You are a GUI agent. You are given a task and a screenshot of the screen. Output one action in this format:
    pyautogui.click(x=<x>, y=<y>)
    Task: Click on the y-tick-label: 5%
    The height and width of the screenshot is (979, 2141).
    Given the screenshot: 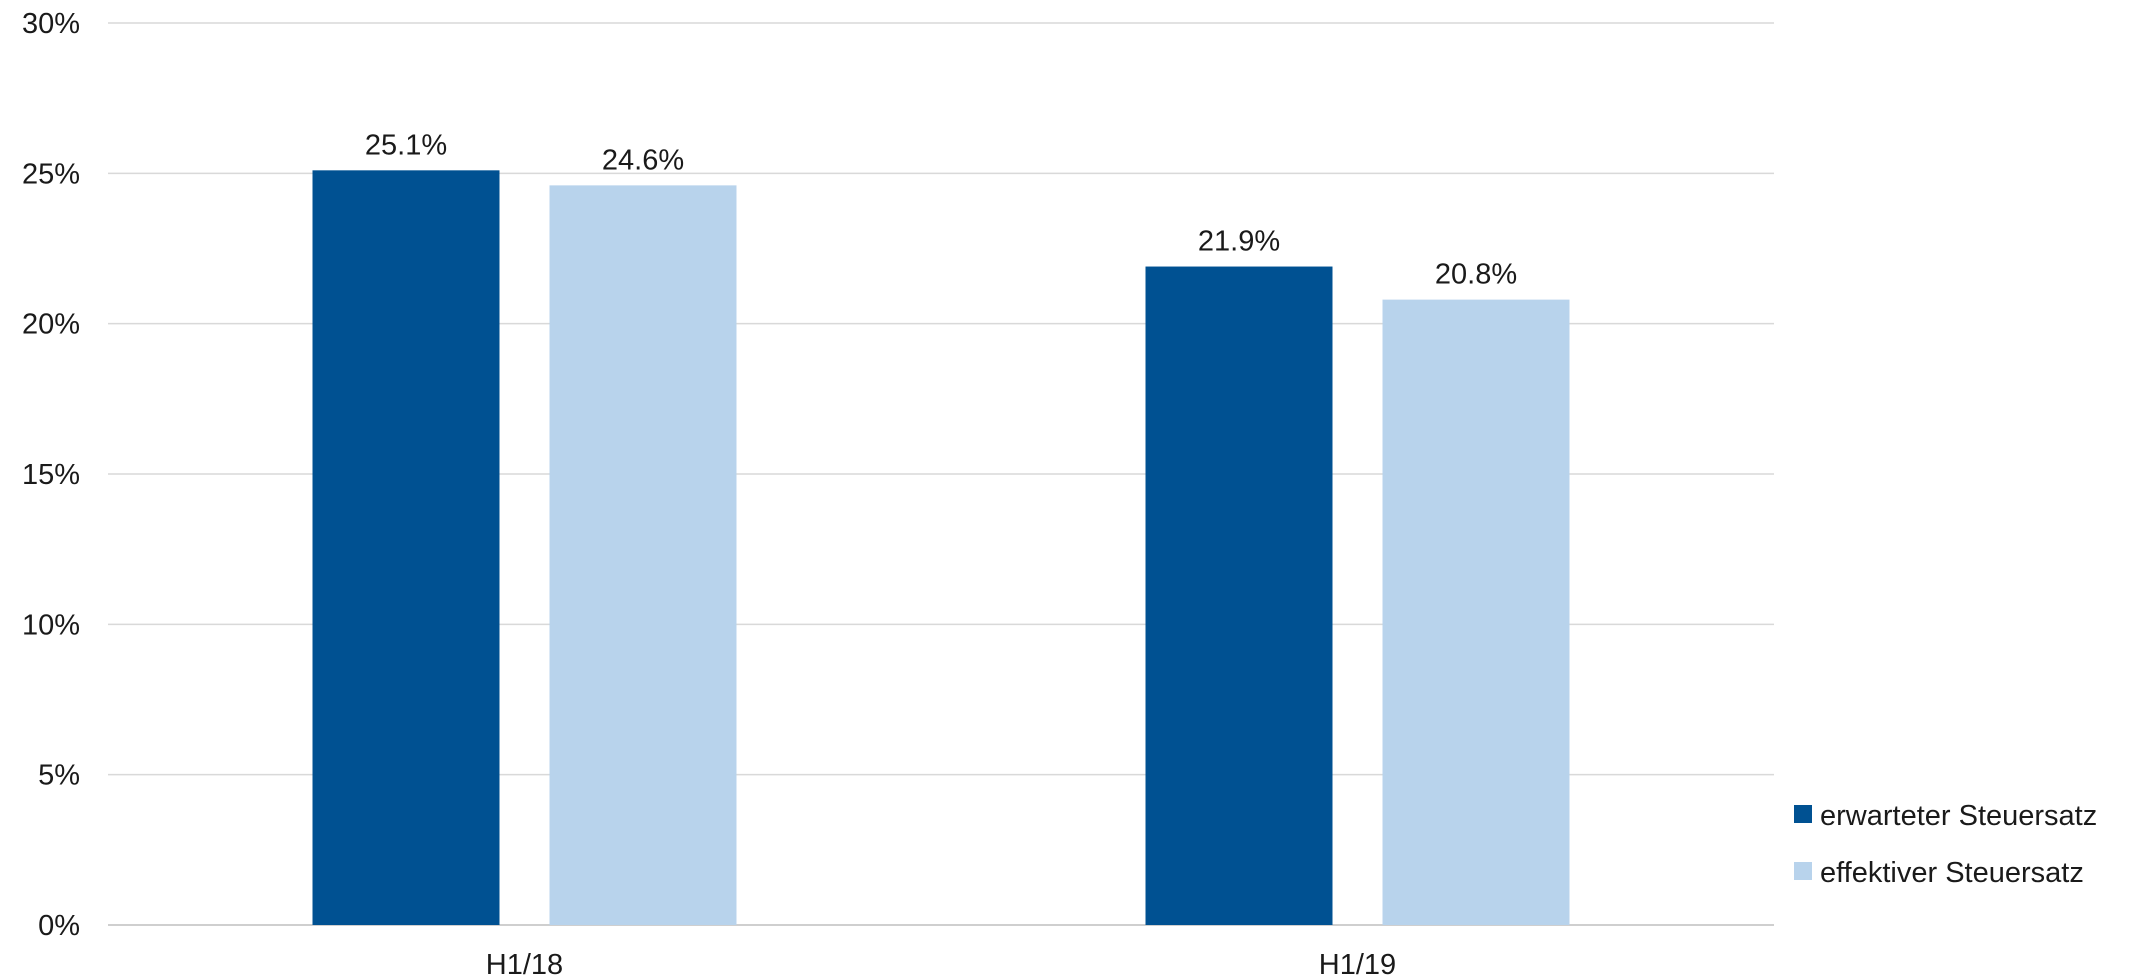 What is the action you would take?
    pyautogui.click(x=59, y=776)
    